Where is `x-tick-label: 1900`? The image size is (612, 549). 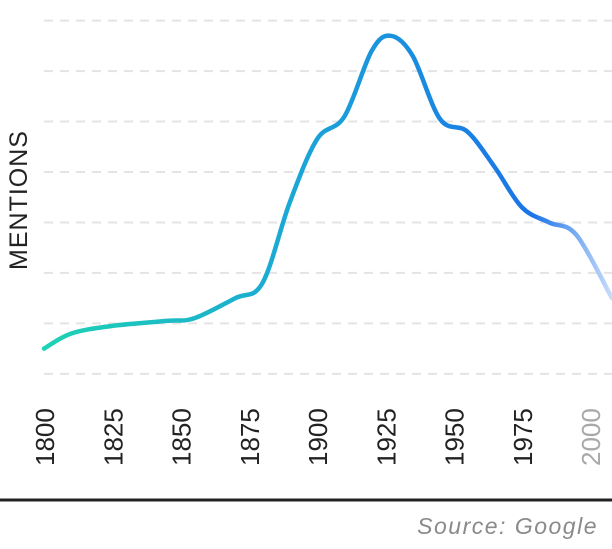 x-tick-label: 1900 is located at coordinates (318, 437).